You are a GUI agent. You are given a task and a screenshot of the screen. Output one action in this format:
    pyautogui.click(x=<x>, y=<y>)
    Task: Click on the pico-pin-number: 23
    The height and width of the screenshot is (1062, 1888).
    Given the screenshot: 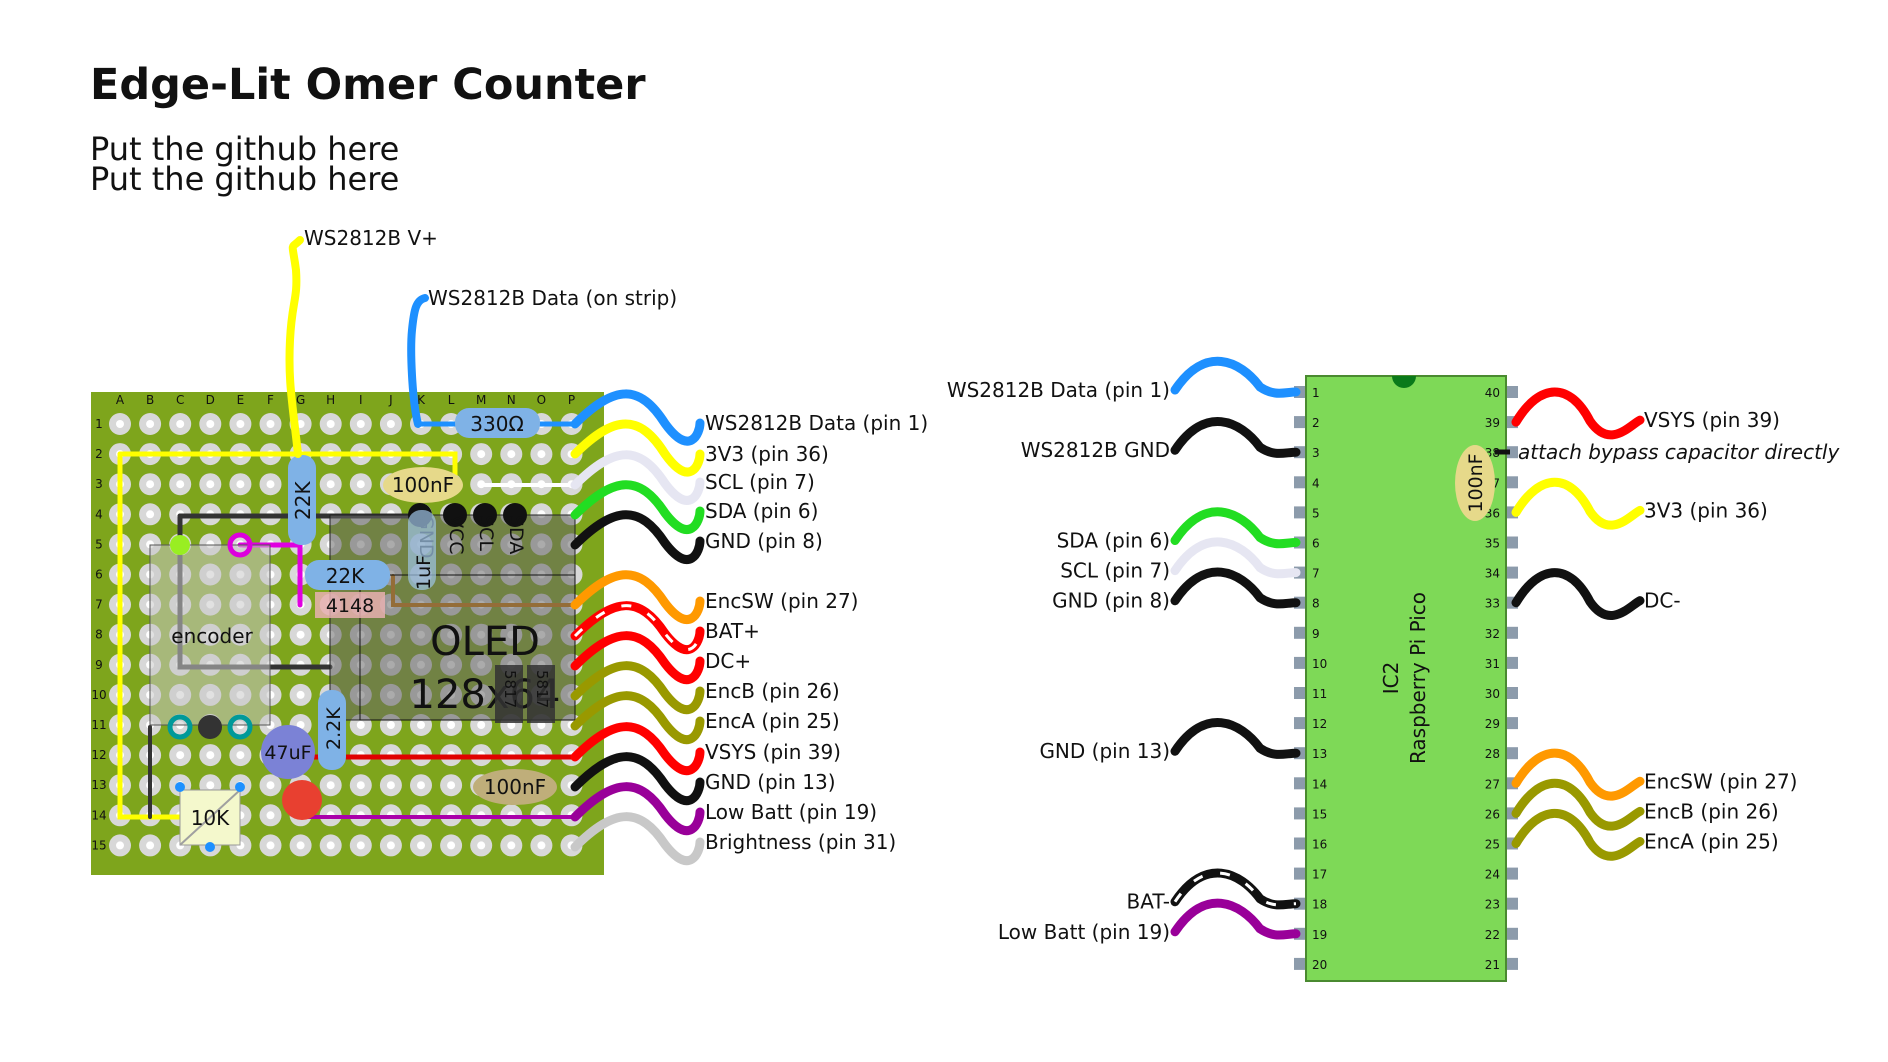 What is the action you would take?
    pyautogui.click(x=1492, y=905)
    